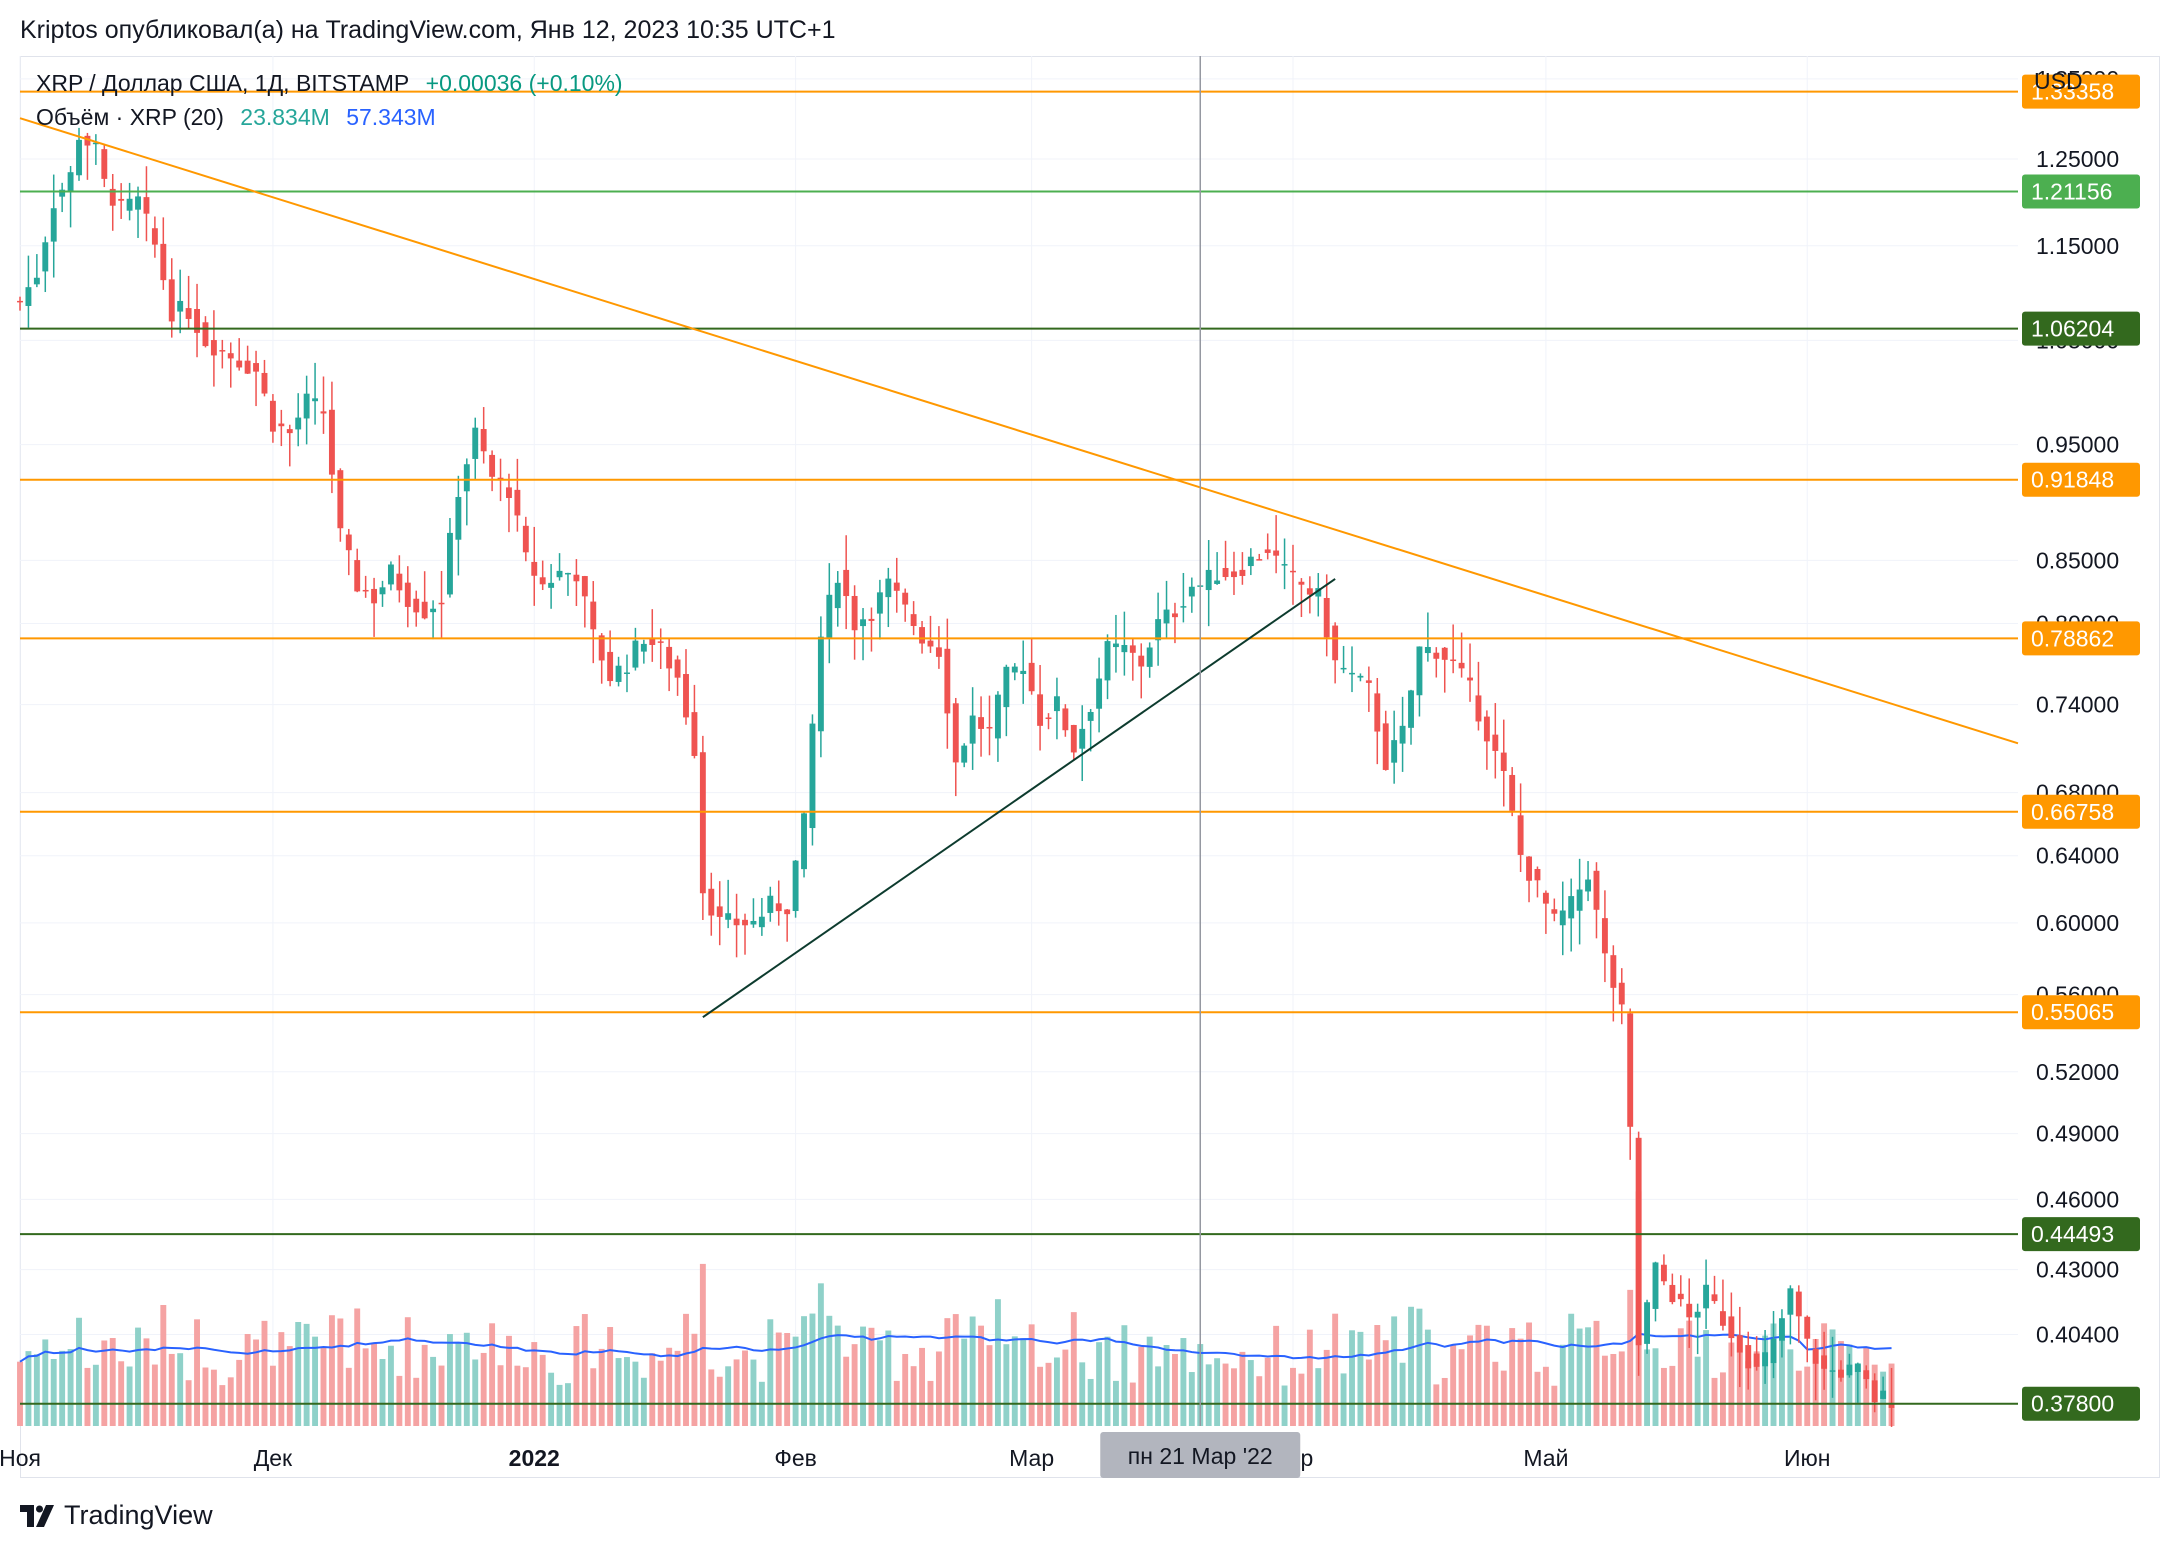 This screenshot has width=2174, height=1548. What do you see at coordinates (955, 1347) in the screenshot?
I see `volume-ma-line` at bounding box center [955, 1347].